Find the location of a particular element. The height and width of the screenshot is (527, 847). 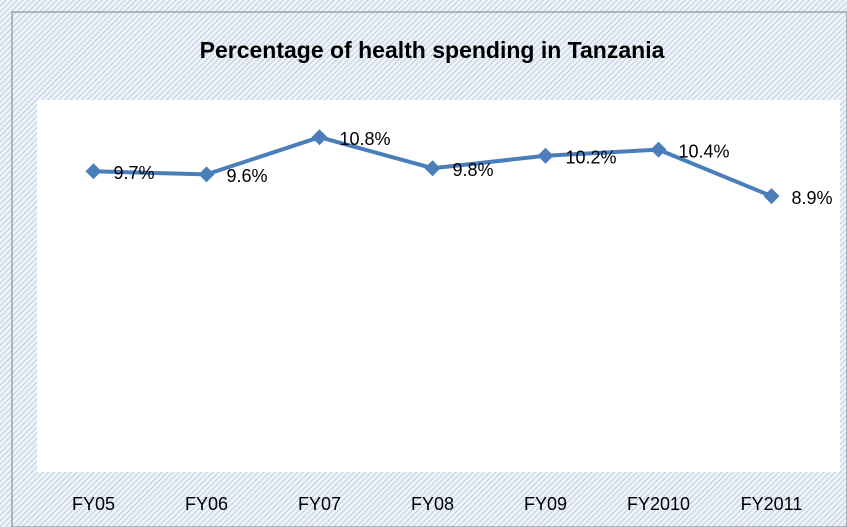

data-label: 8.9% is located at coordinates (812, 198).